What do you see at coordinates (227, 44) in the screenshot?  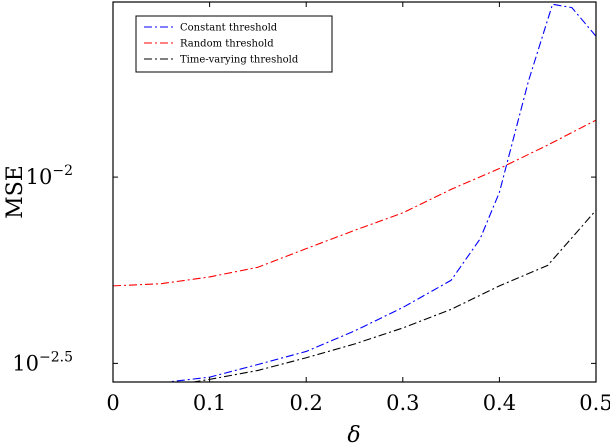 I see `legend-entry: Random threshold` at bounding box center [227, 44].